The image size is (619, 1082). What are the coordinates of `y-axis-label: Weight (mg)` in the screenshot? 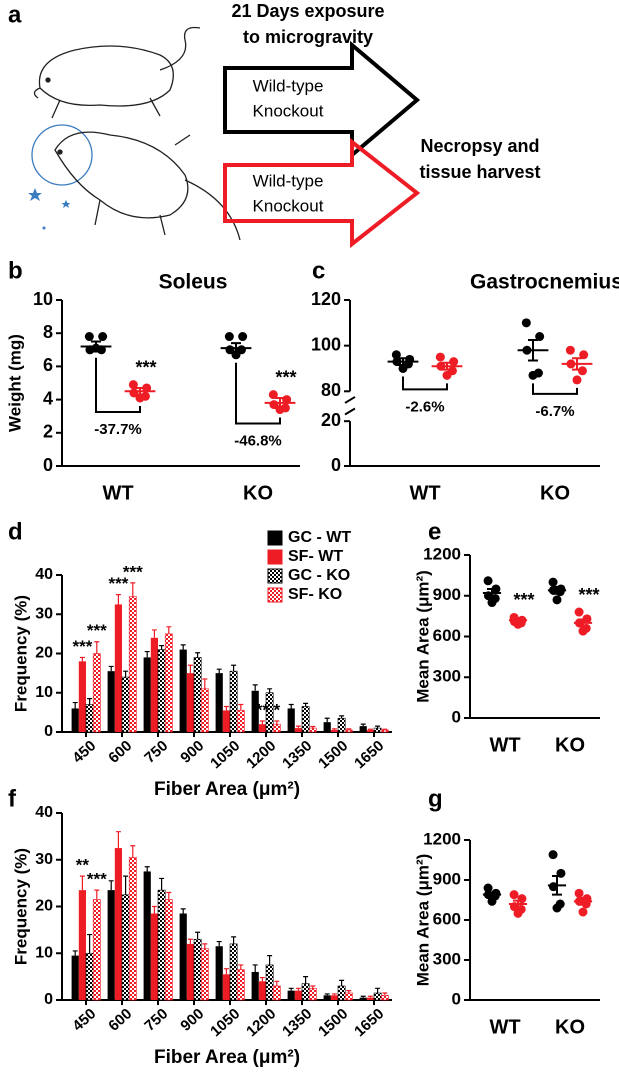 It's located at (14, 383).